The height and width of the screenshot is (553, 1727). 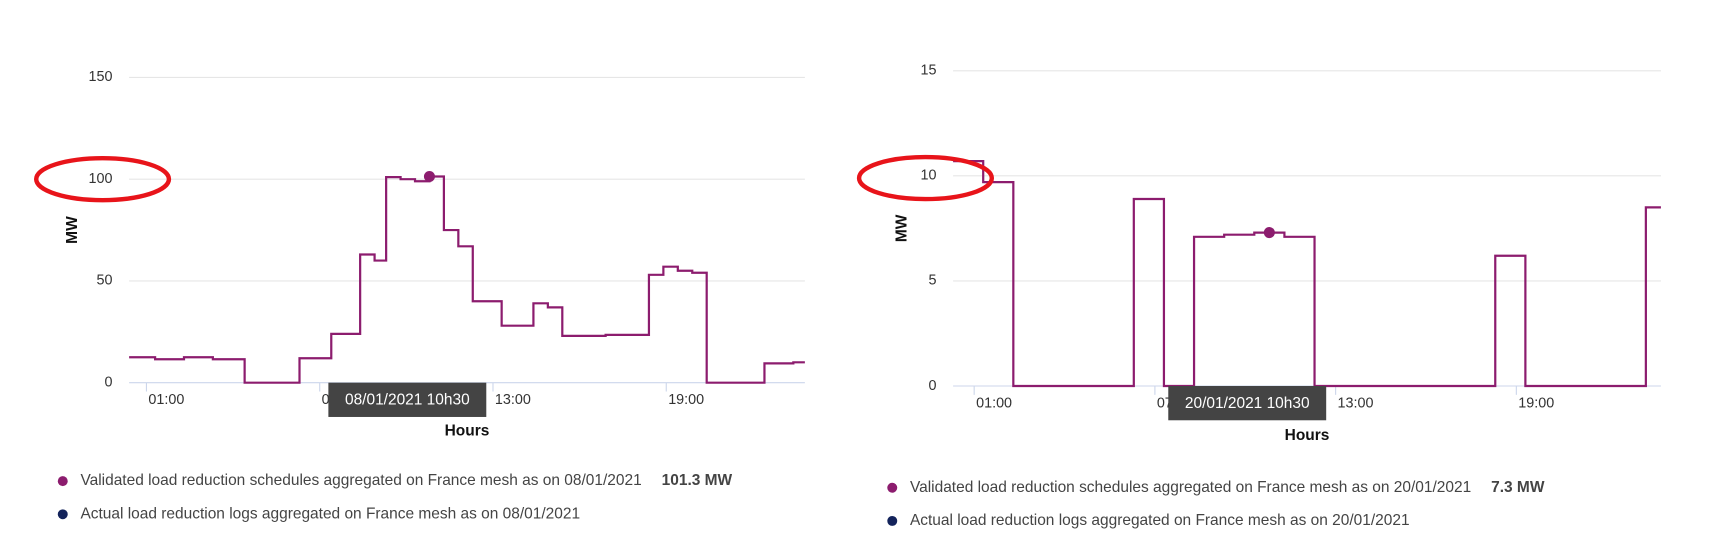 I want to click on tooltip: 20/01/2021 10h30, so click(x=1247, y=403).